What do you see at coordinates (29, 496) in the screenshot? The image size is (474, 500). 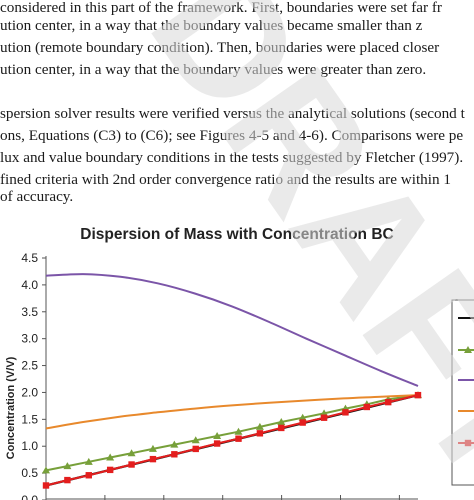 I see `y-tick-label: 0.0` at bounding box center [29, 496].